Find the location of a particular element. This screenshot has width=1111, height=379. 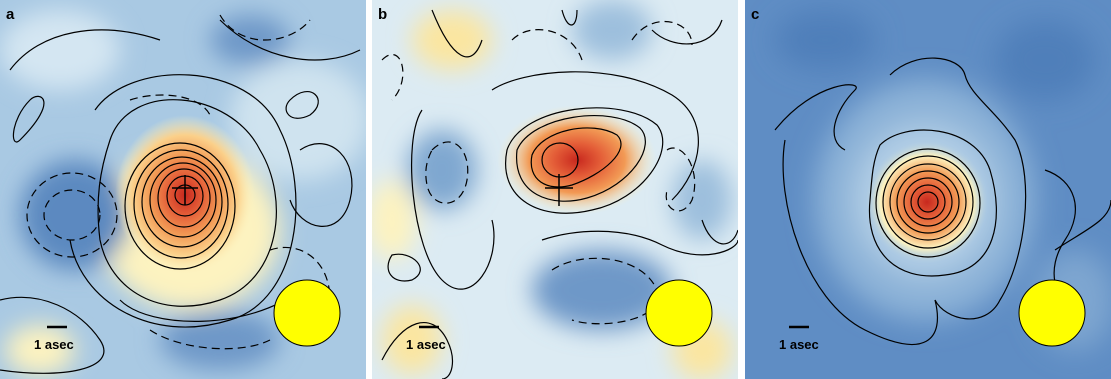

panel-label: a is located at coordinates (10, 14).